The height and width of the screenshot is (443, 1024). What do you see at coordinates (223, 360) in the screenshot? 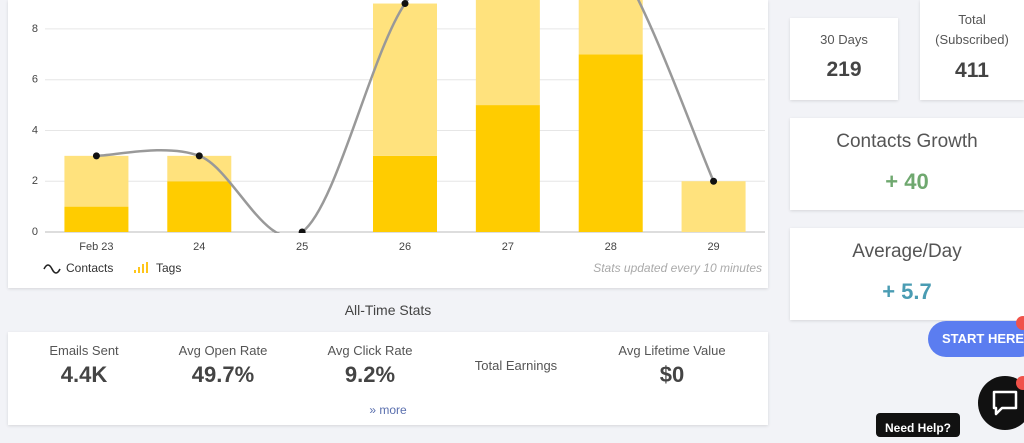
I see `stat: Avg Open Rate 49.7%` at bounding box center [223, 360].